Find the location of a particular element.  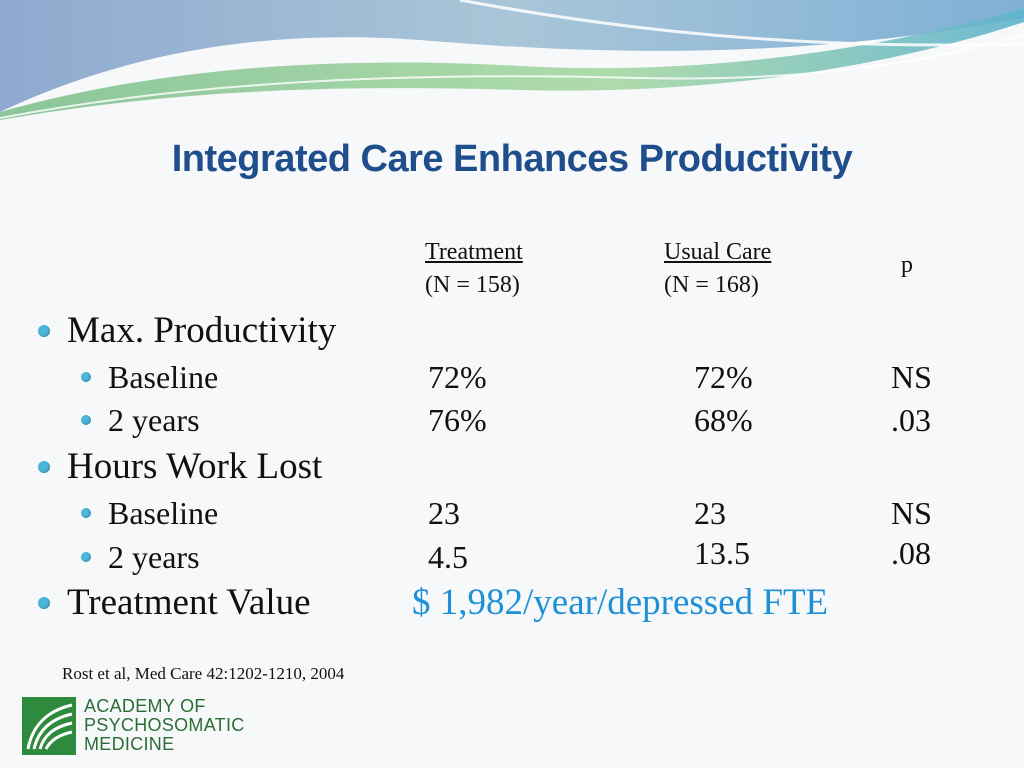

column-header-usual-care: Usual Care (N = 168) is located at coordinates (717, 269).